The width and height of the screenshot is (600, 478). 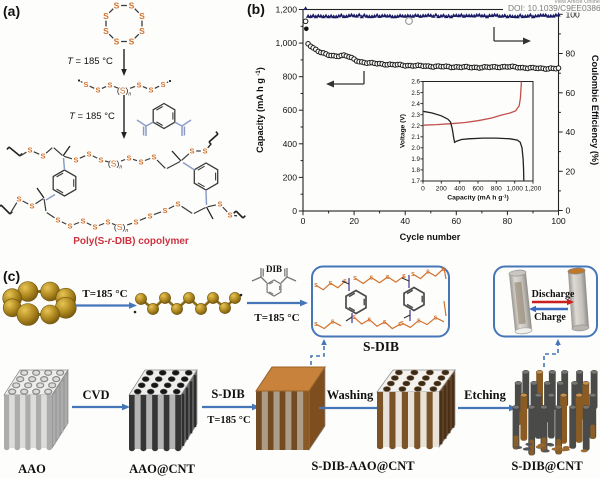 I want to click on svg-text: 1.8, so click(x=415, y=170).